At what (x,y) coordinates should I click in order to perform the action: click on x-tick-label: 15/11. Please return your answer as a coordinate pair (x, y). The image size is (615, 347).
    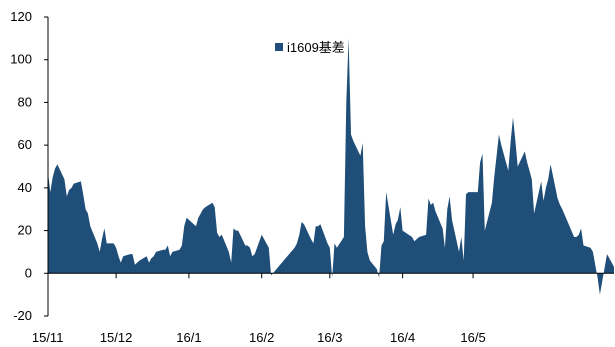
    Looking at the image, I should click on (48, 337).